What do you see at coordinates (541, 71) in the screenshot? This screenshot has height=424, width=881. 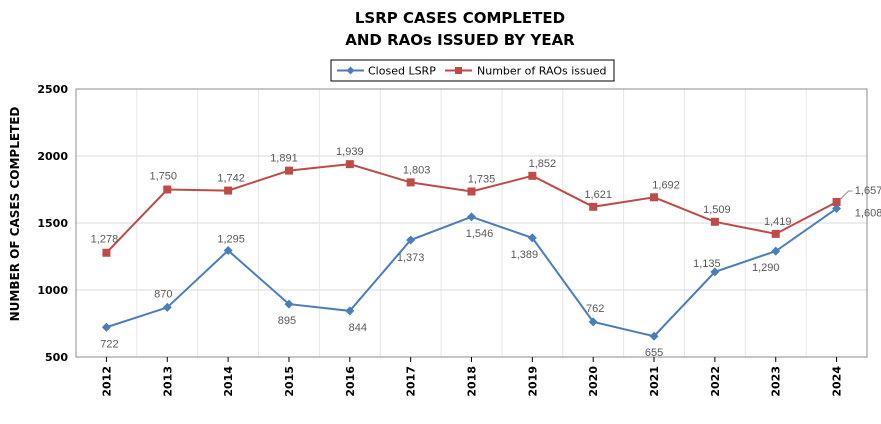 I see `legend-label-raos: Number of RAOs issued` at bounding box center [541, 71].